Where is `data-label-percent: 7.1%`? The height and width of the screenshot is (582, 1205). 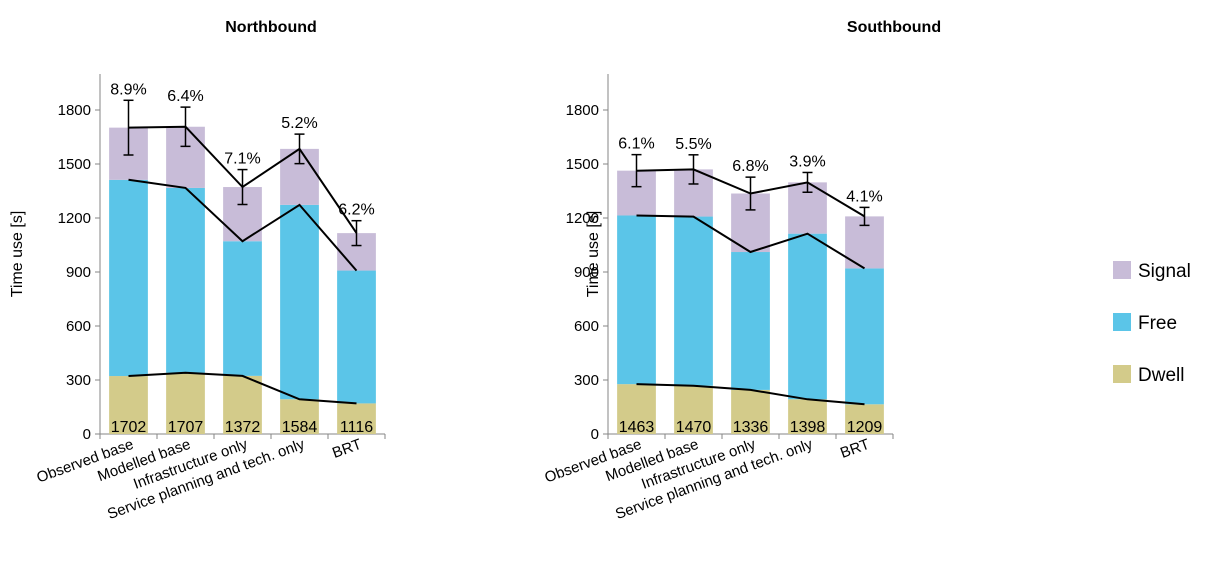
data-label-percent: 7.1% is located at coordinates (242, 159).